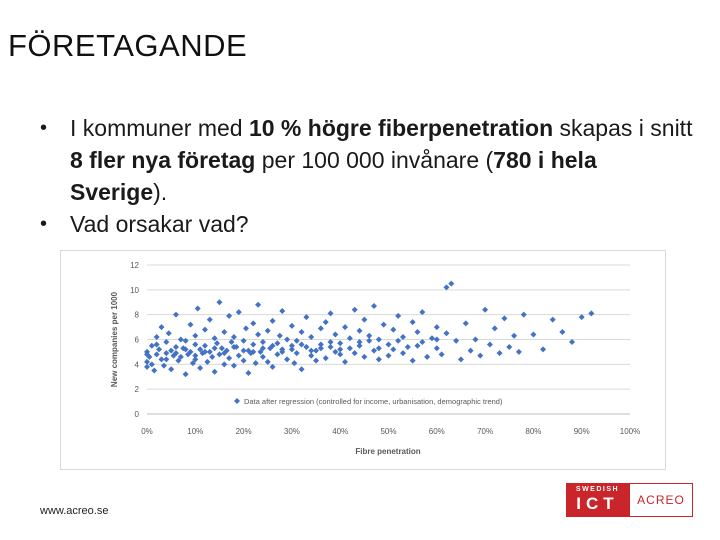 Image resolution: width=720 pixels, height=540 pixels. What do you see at coordinates (114, 339) in the screenshot?
I see `y-axis-title: New companies per 1000` at bounding box center [114, 339].